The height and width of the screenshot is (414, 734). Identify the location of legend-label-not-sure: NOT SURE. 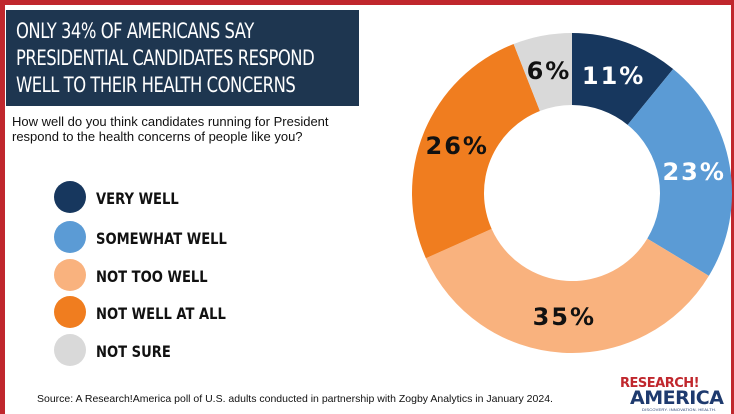
(133, 351).